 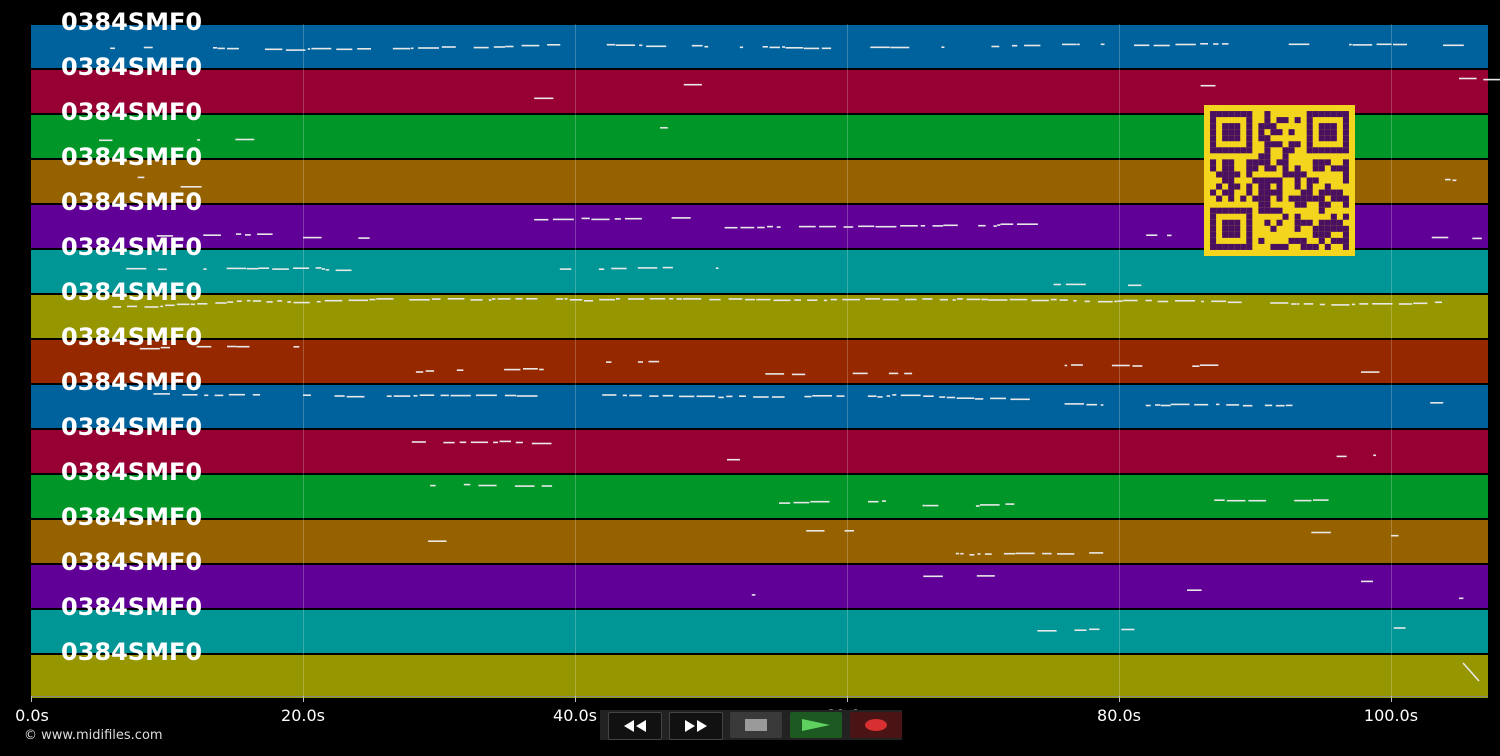 I want to click on qr-code, so click(x=1279, y=180).